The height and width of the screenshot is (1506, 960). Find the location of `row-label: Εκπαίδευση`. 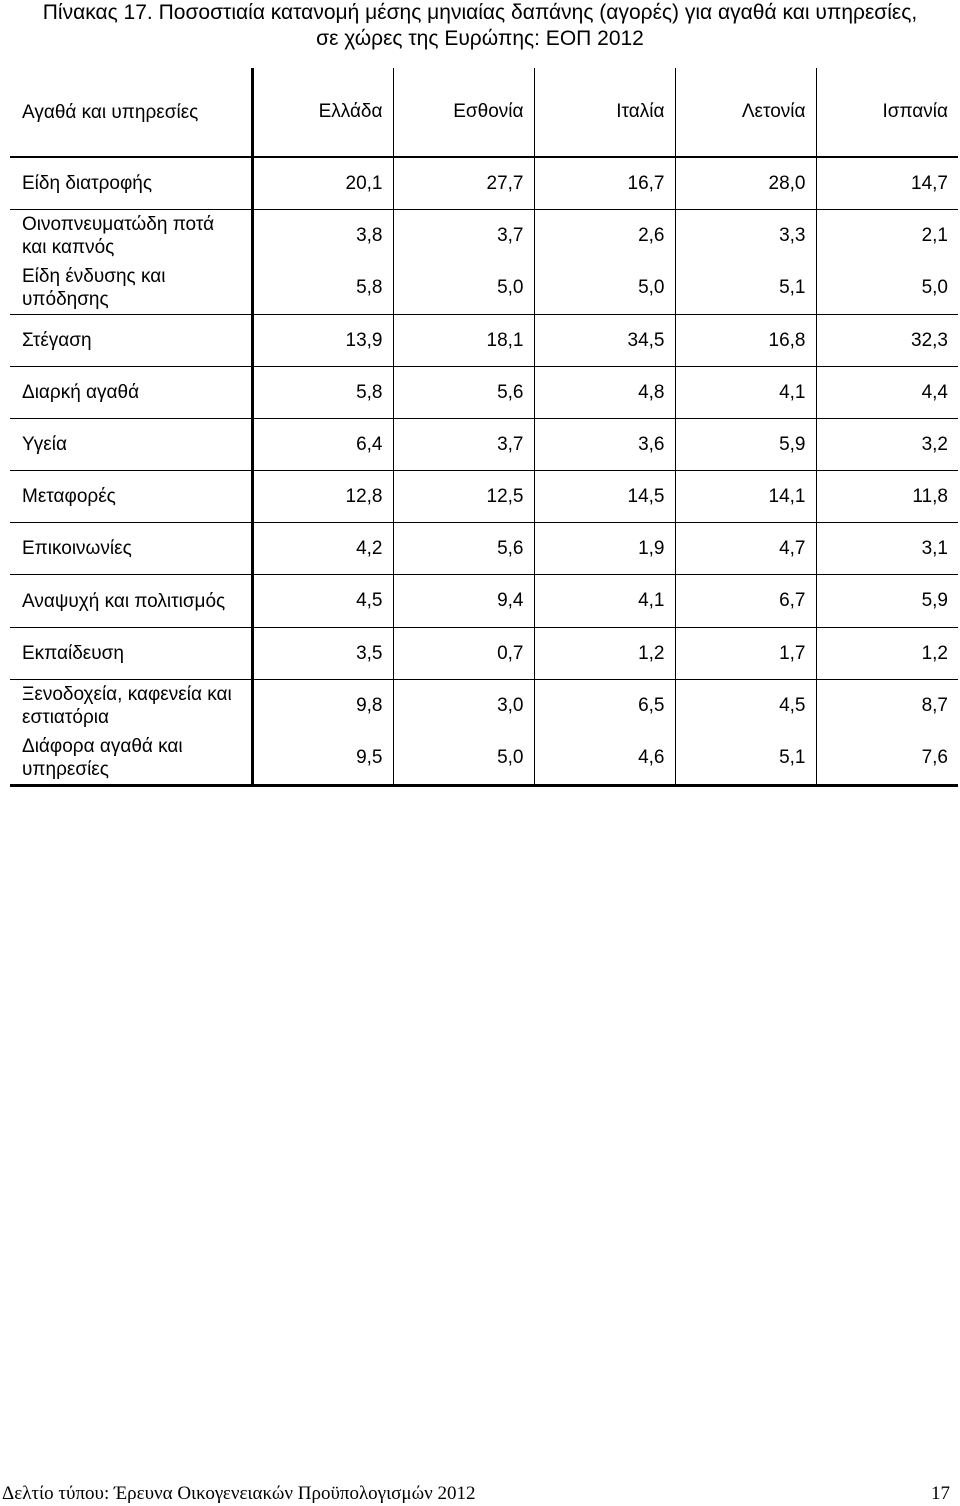

row-label: Εκπαίδευση is located at coordinates (132, 653).